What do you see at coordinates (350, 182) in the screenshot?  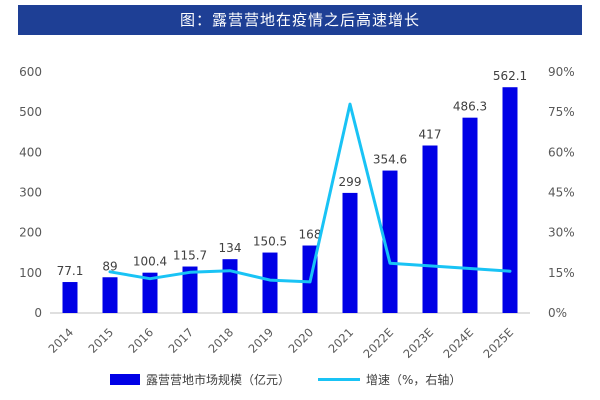 I see `bar-data-label: 299` at bounding box center [350, 182].